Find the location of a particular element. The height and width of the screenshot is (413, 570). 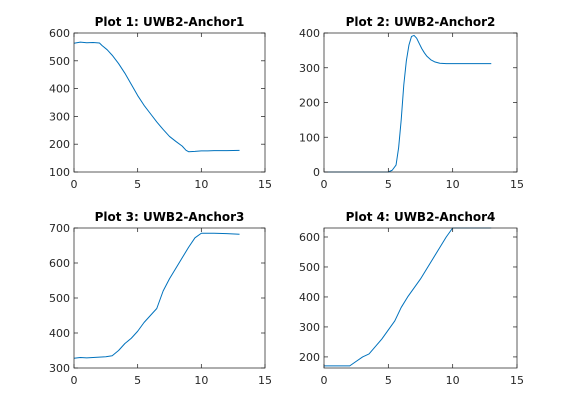

plot-title: Plot 4: UWB2-Anchor4 is located at coordinates (421, 217).